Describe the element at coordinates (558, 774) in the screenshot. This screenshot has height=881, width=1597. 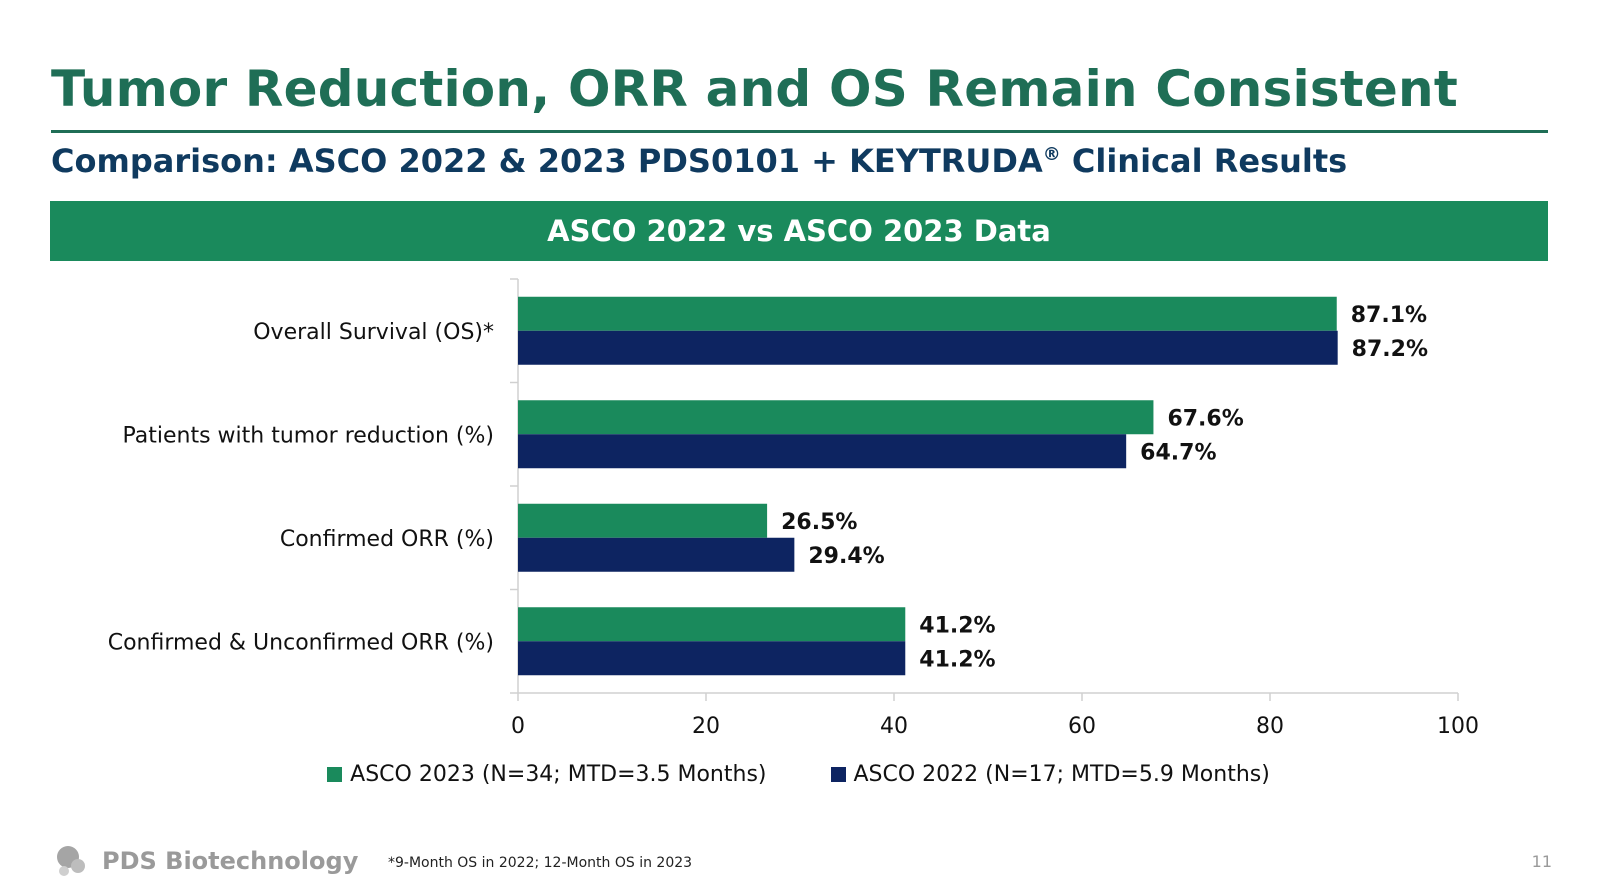
I see `legend-label-asco-2023: ASCO 2023 (N=34; MTD=3.5 Months)` at that location.